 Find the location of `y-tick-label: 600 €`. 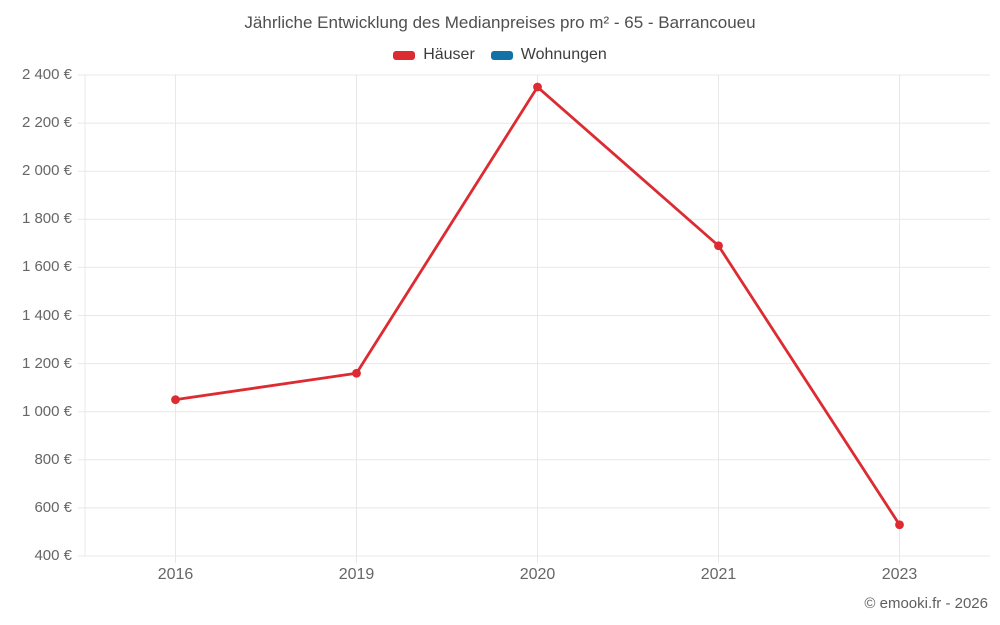

y-tick-label: 600 € is located at coordinates (53, 507).